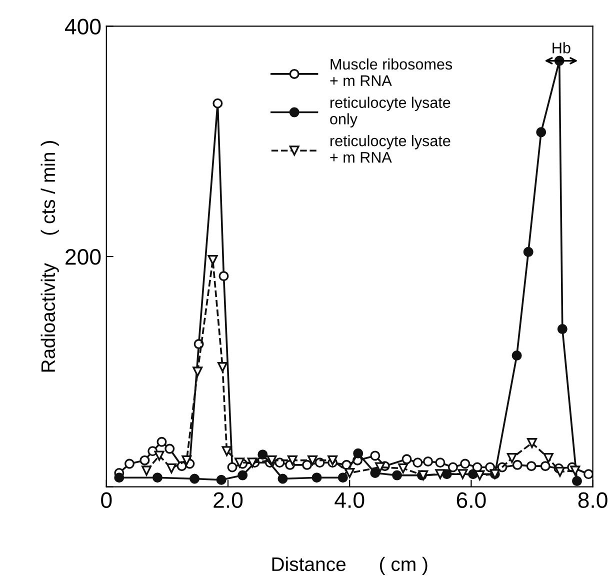 This screenshot has width=608, height=583. I want to click on x-tick-label: 6.0, so click(471, 500).